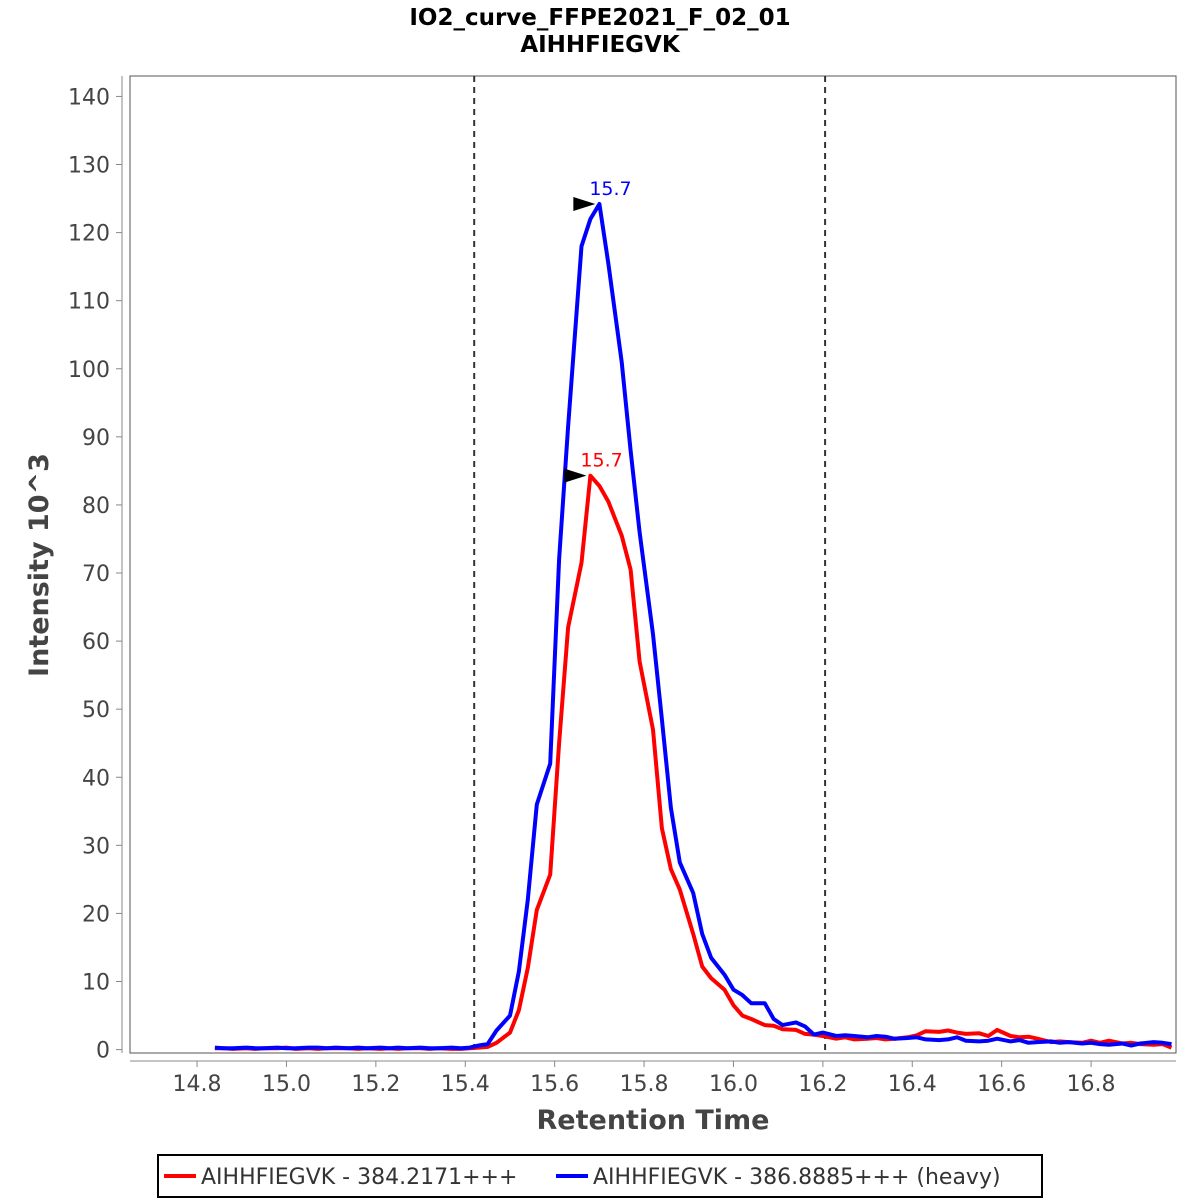 The image size is (1200, 1200). Describe the element at coordinates (465, 1084) in the screenshot. I see `x-tick-label: 15.4` at that location.